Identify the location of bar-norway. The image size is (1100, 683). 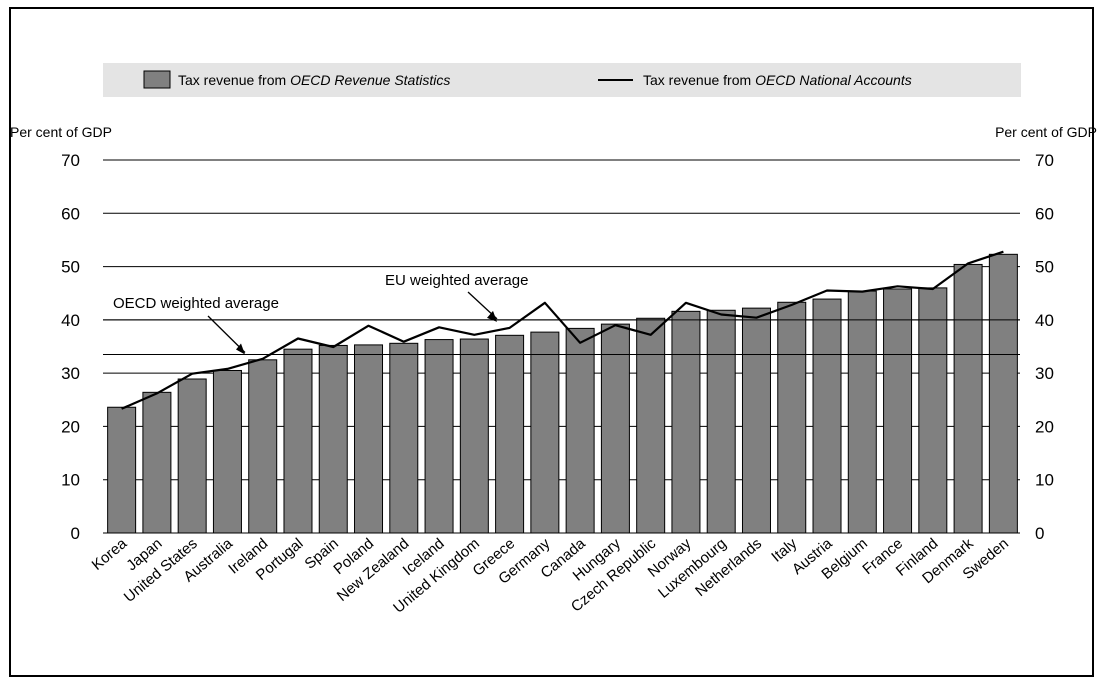
(686, 422).